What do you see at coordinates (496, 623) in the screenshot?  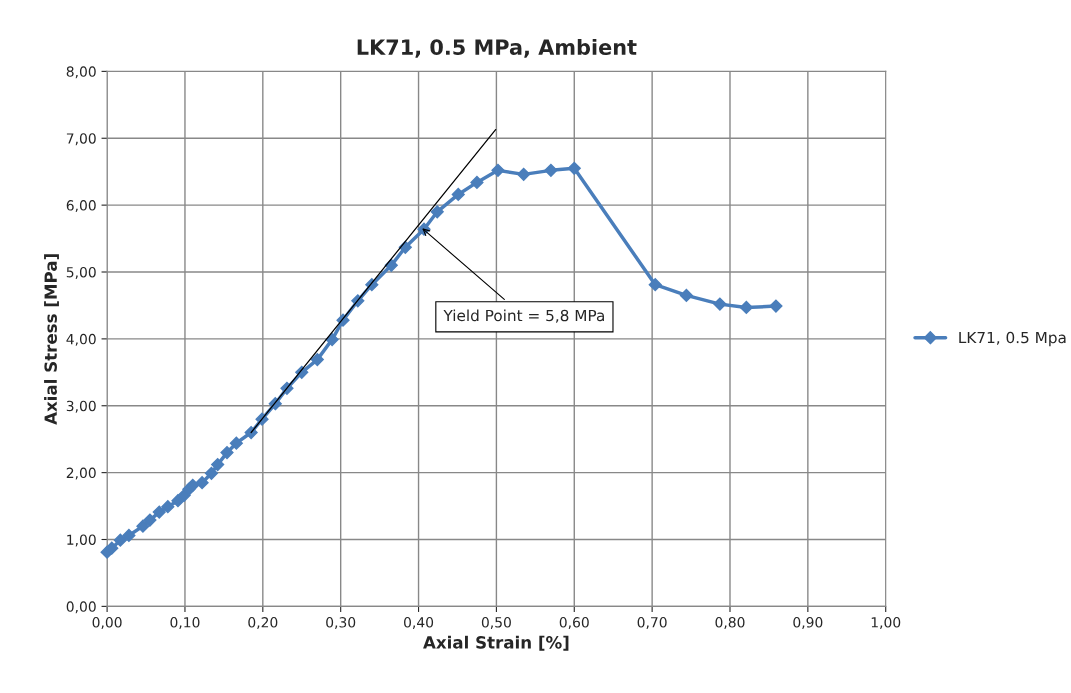 I see `x-tick-label: 0,50` at bounding box center [496, 623].